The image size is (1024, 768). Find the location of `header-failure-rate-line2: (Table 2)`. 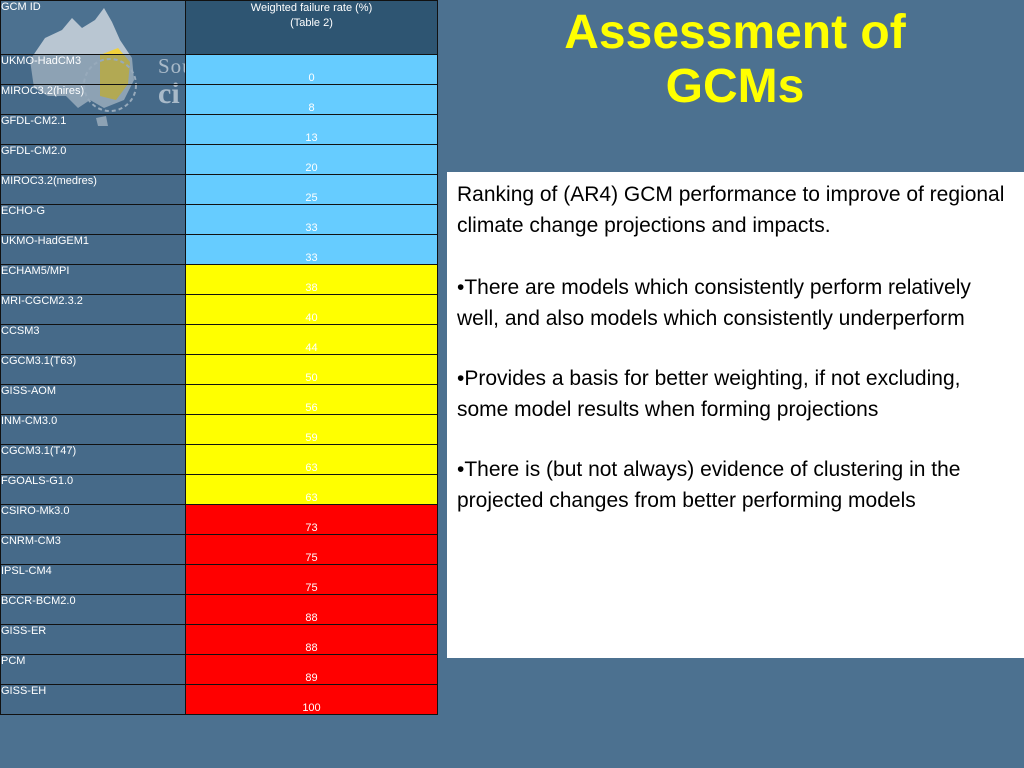

header-failure-rate-line2: (Table 2) is located at coordinates (311, 22).